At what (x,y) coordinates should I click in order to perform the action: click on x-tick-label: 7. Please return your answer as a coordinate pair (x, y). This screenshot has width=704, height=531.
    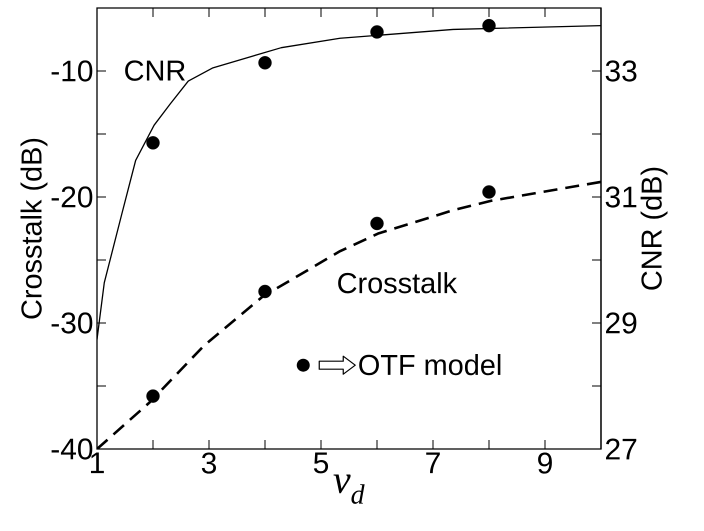
    Looking at the image, I should click on (433, 463).